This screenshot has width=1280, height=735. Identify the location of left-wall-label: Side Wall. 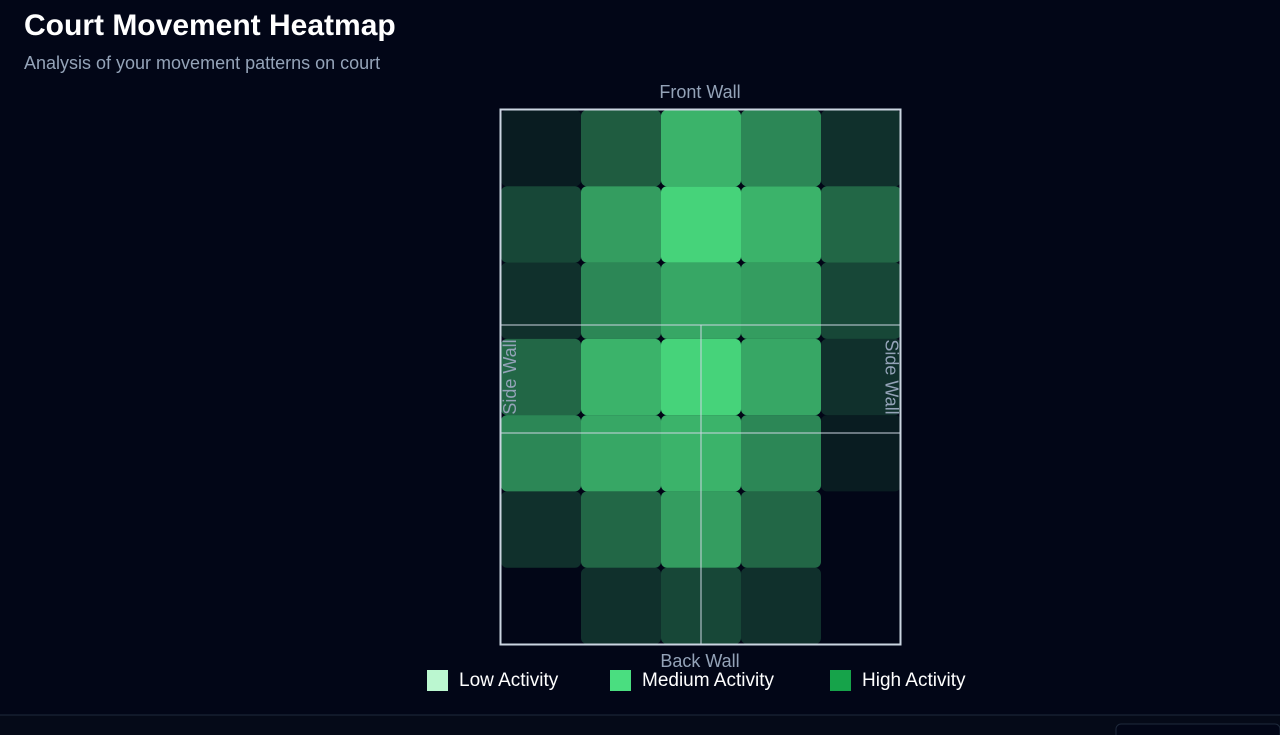
(510, 376).